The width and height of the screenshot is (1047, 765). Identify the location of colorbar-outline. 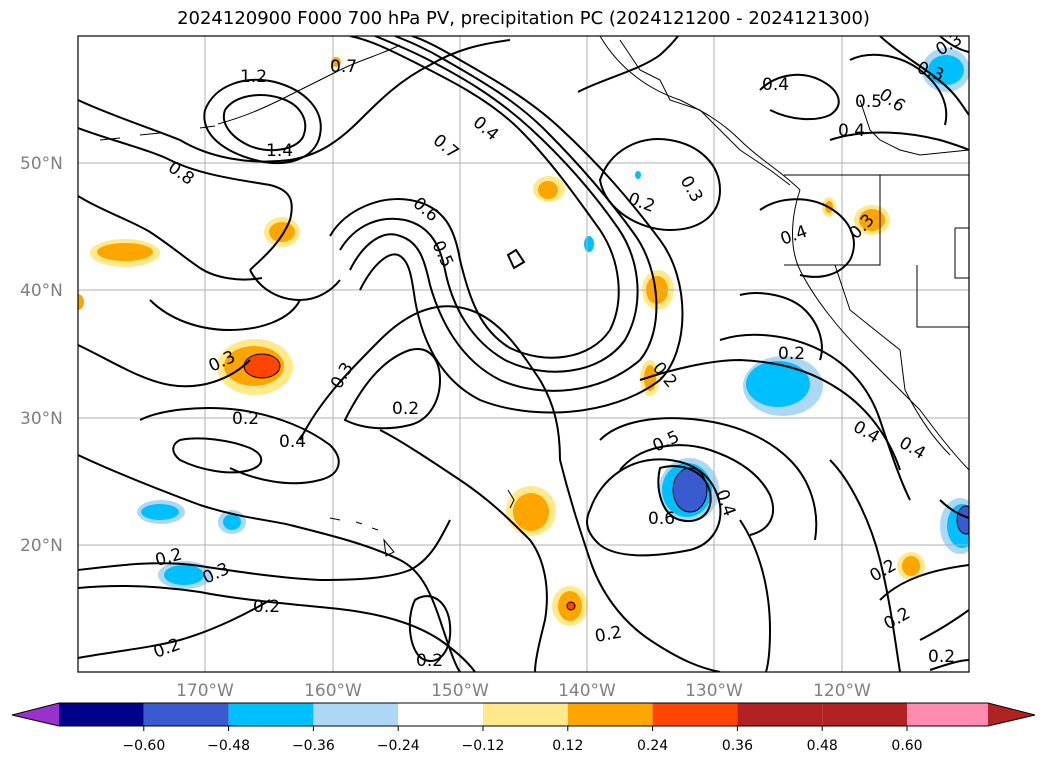
(523, 714).